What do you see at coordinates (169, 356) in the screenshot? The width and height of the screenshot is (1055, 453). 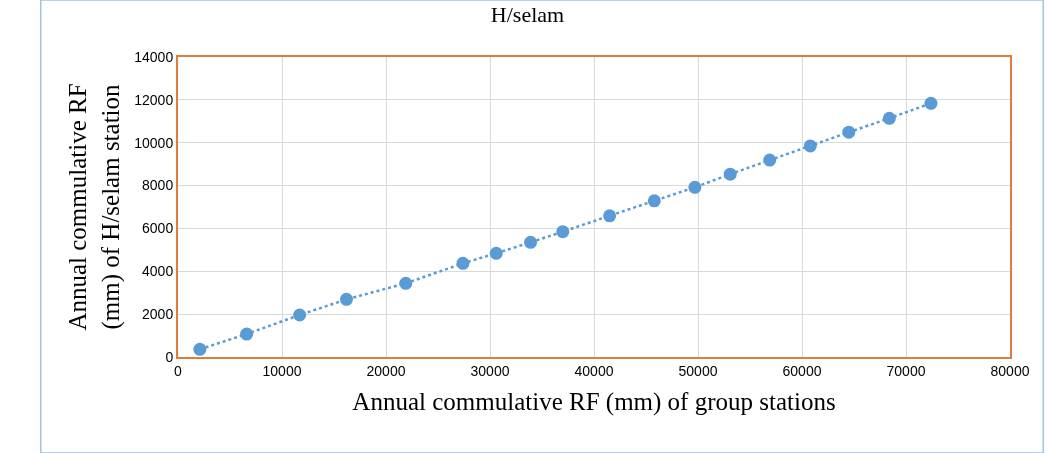 I see `y-tick-label: 0` at bounding box center [169, 356].